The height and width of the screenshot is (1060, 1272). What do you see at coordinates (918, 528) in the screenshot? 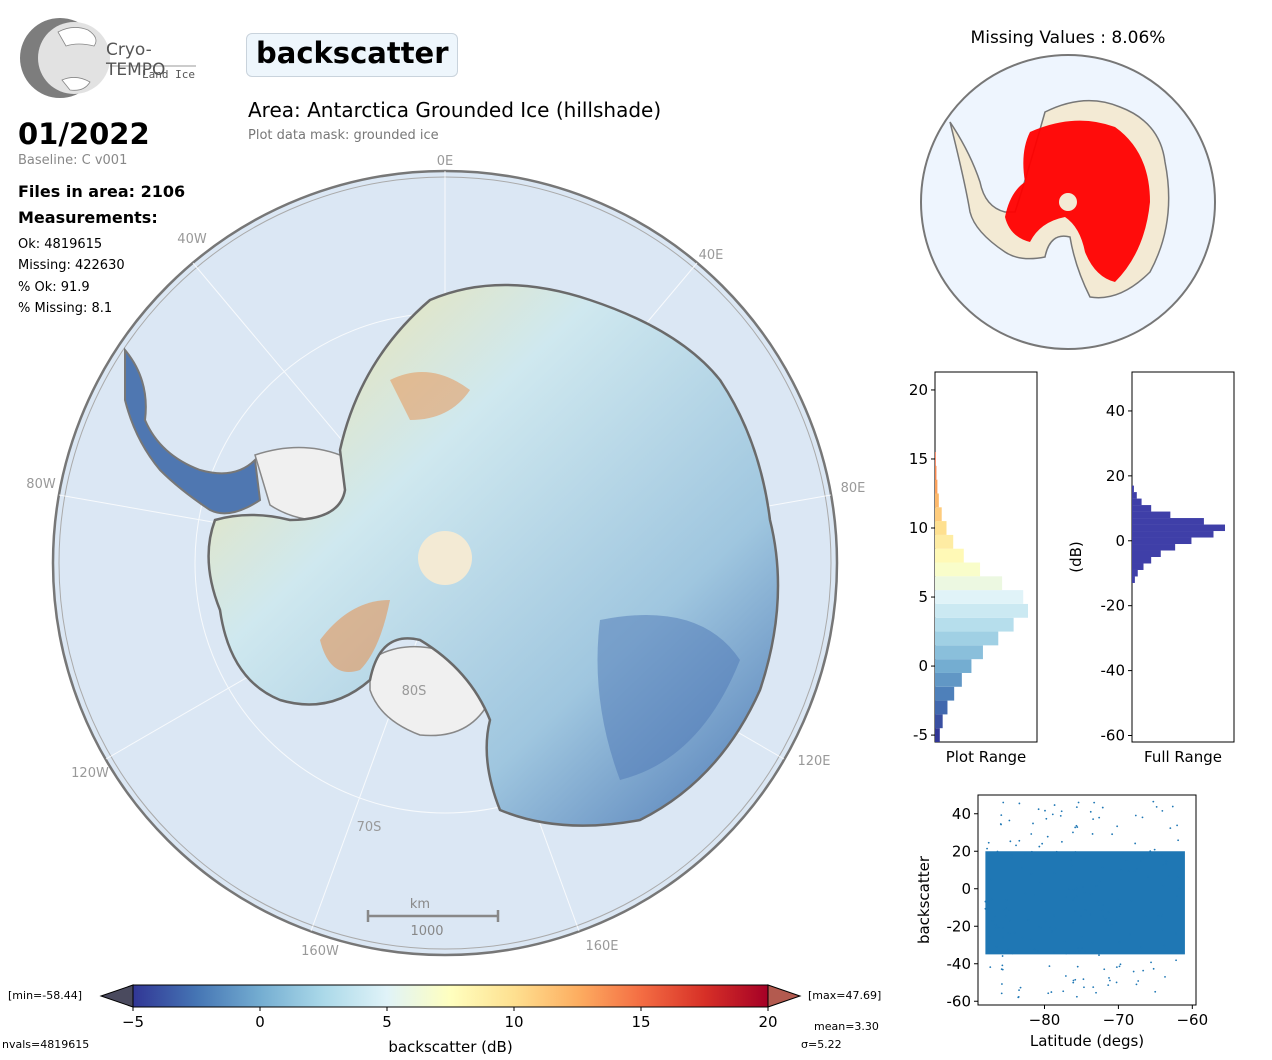
I see `y-tick-label: 10` at bounding box center [918, 528].